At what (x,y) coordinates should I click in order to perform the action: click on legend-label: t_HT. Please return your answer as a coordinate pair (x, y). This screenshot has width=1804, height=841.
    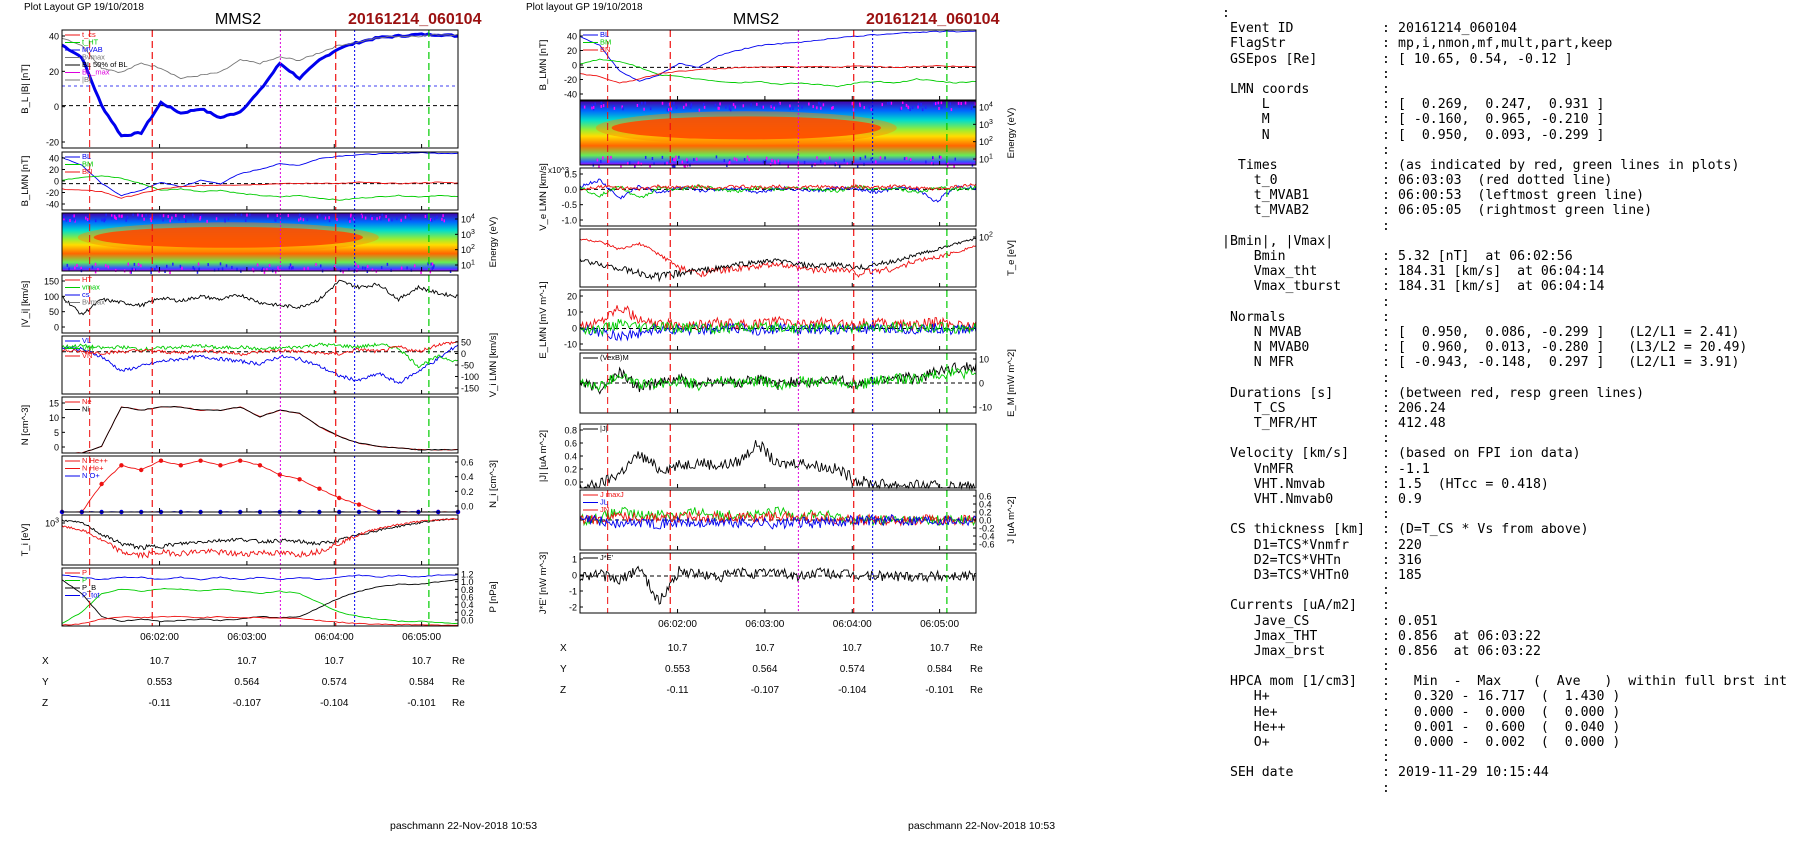
    Looking at the image, I should click on (90, 42).